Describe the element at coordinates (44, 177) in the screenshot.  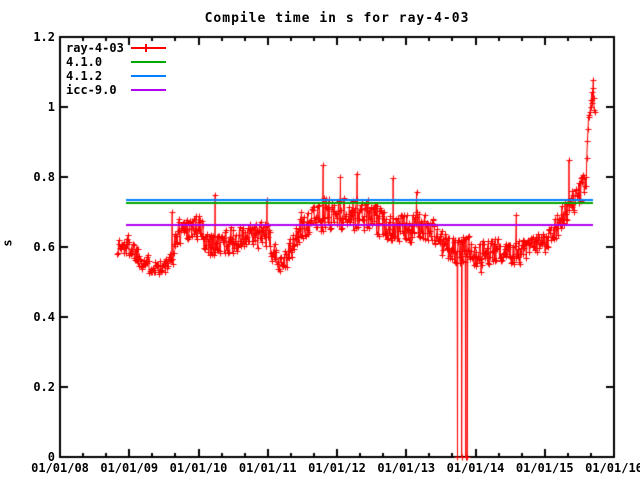
I see `y-tick-label: 0.8` at that location.